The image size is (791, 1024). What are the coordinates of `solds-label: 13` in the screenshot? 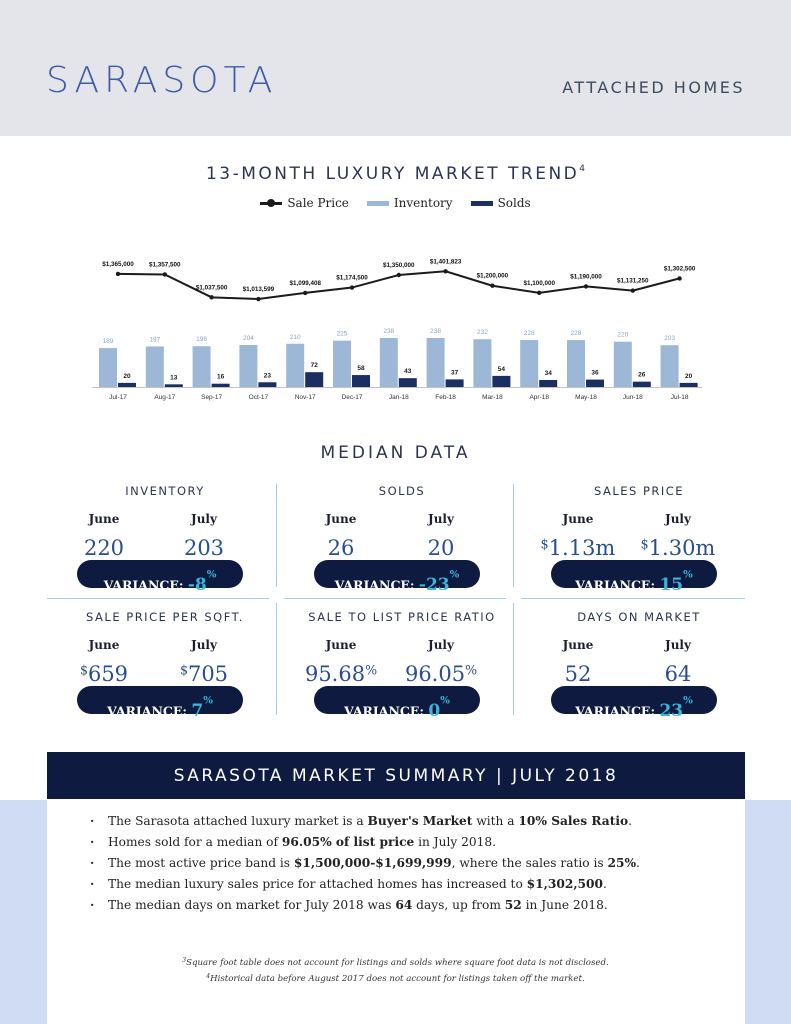 It's located at (174, 377).